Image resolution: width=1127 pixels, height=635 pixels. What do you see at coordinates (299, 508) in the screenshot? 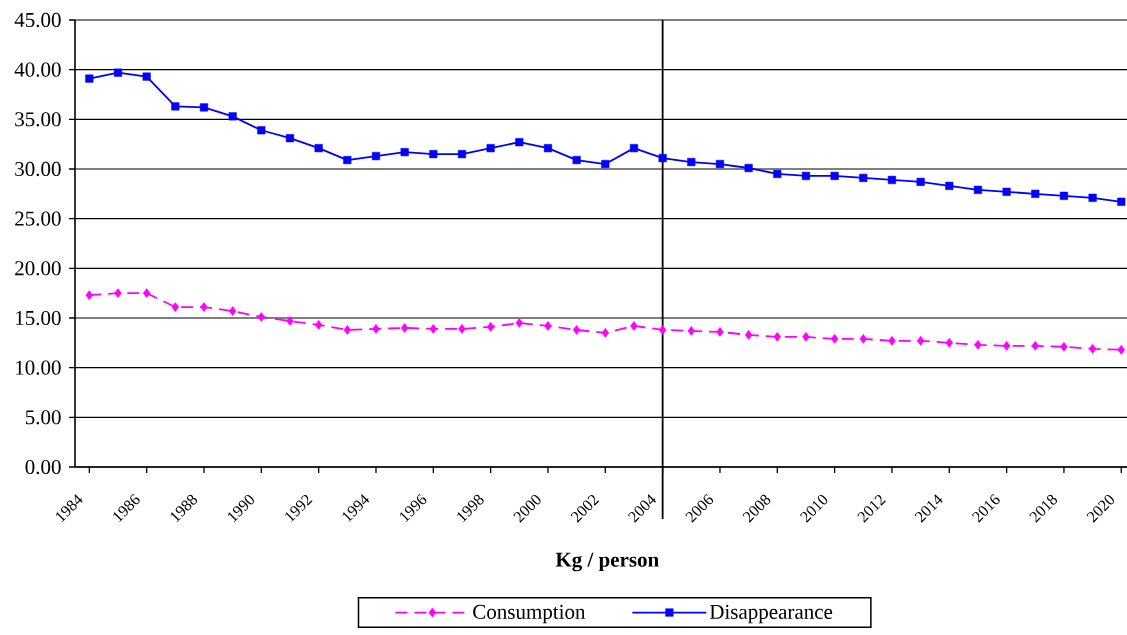
I see `x-tick-label: 1992` at bounding box center [299, 508].